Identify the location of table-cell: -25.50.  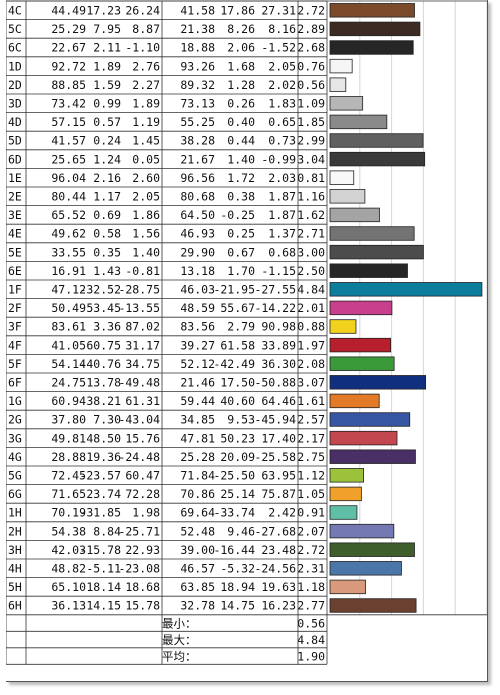
(234, 476).